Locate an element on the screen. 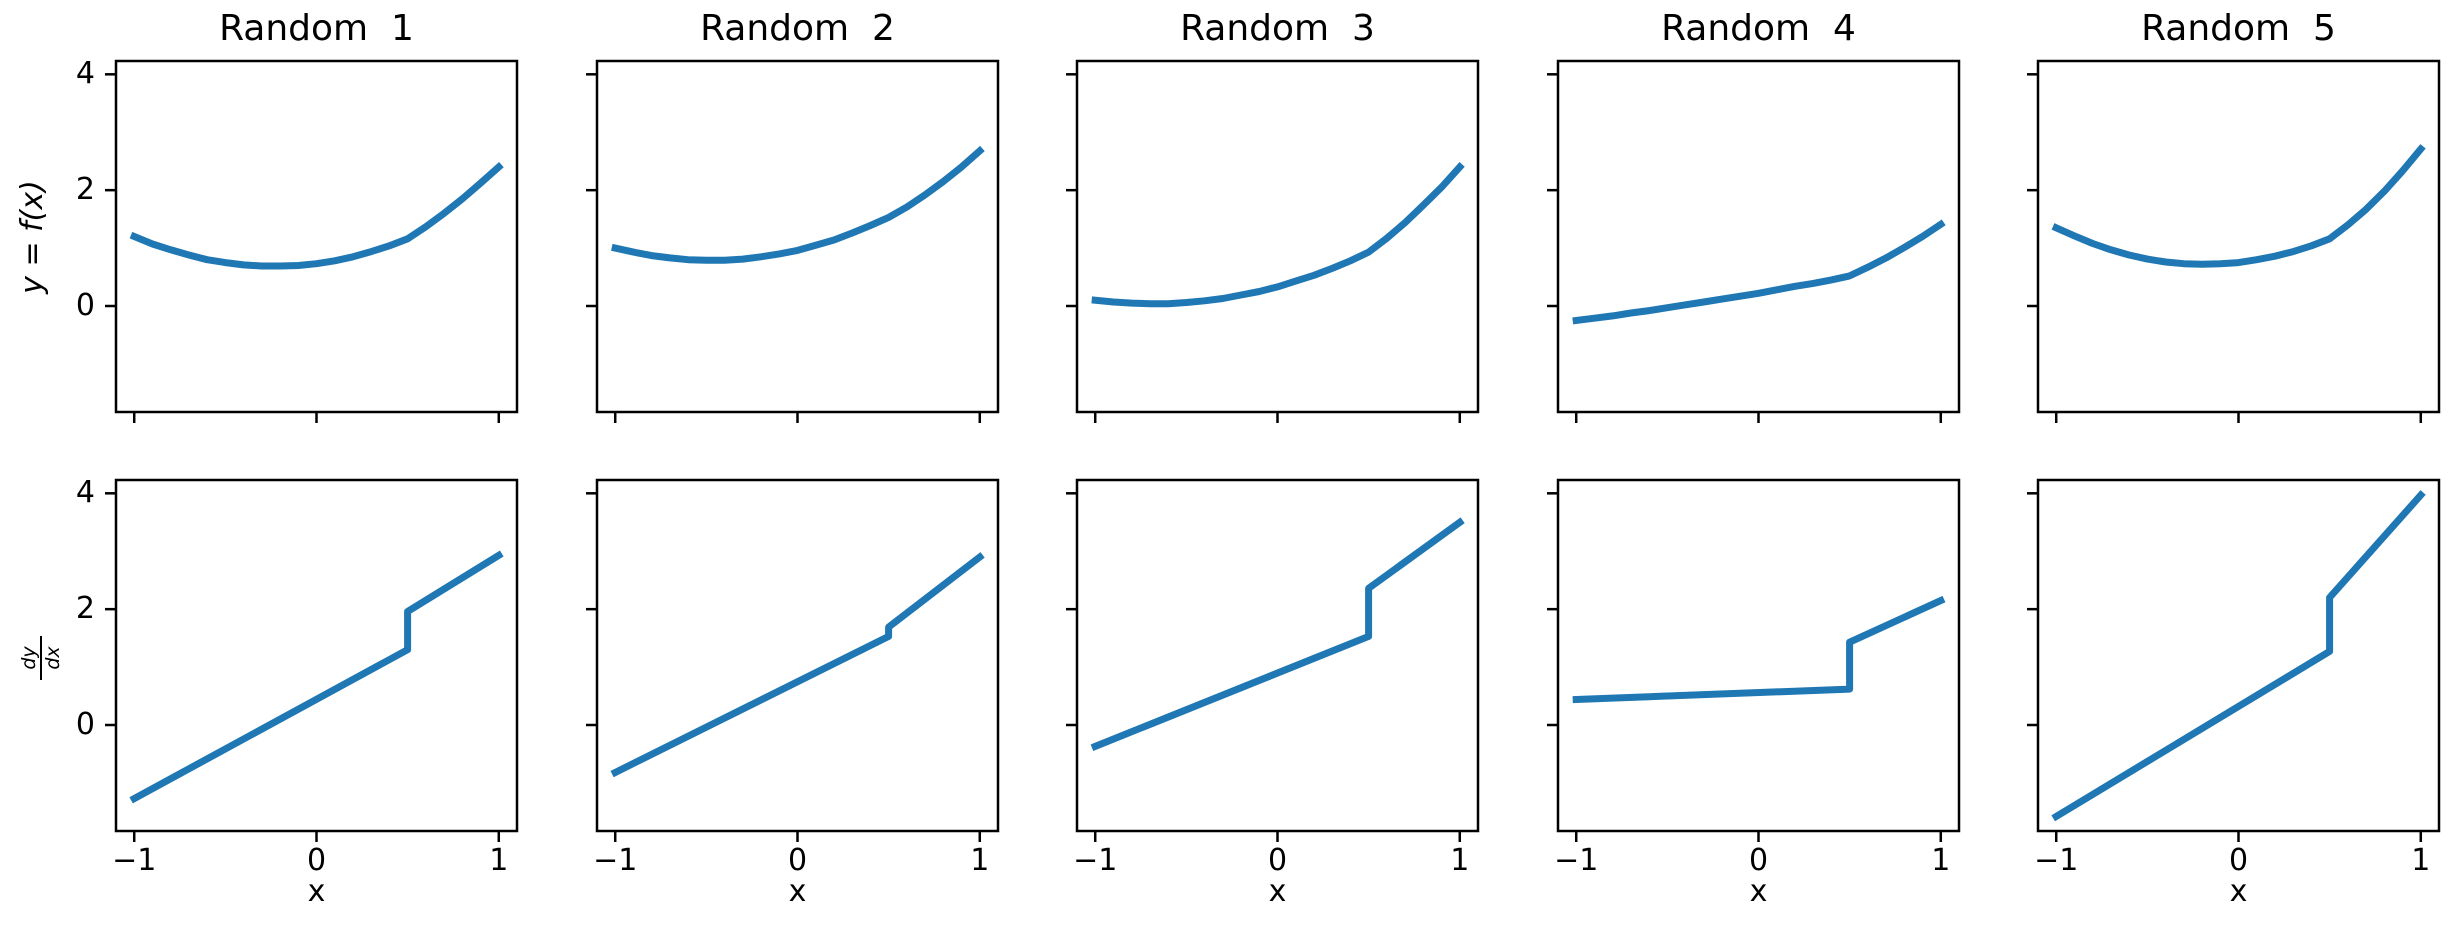 Image resolution: width=2460 pixels, height=939 pixels. x-axis-label-4: x is located at coordinates (1758, 891).